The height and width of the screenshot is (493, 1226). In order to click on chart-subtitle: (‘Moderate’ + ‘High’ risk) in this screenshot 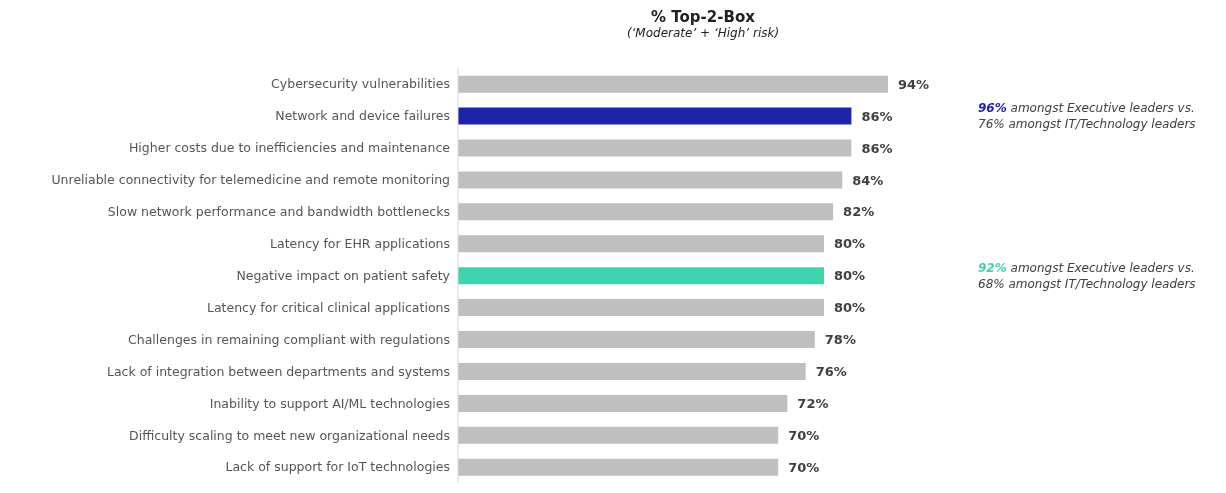, I will do `click(703, 33)`.